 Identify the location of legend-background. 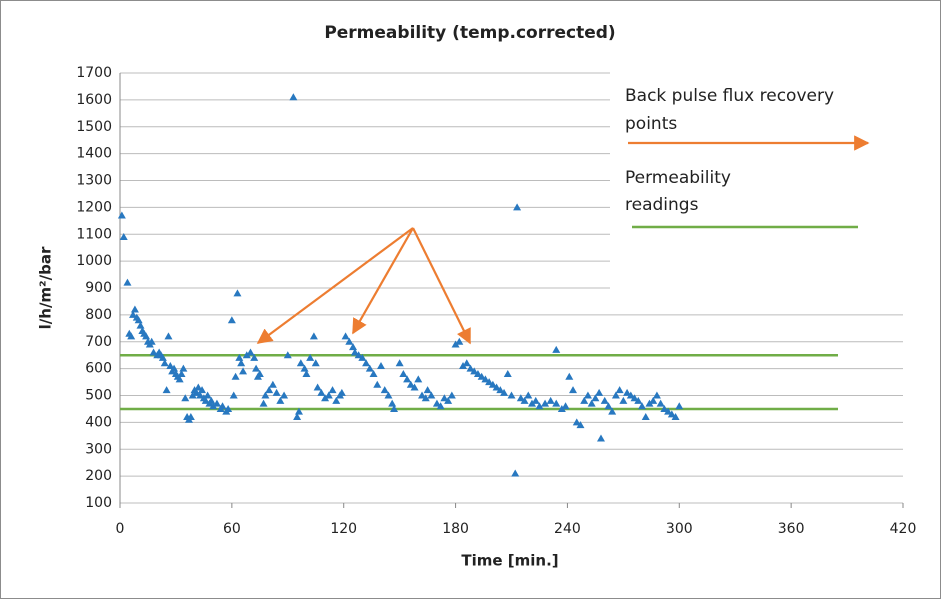
(756, 186).